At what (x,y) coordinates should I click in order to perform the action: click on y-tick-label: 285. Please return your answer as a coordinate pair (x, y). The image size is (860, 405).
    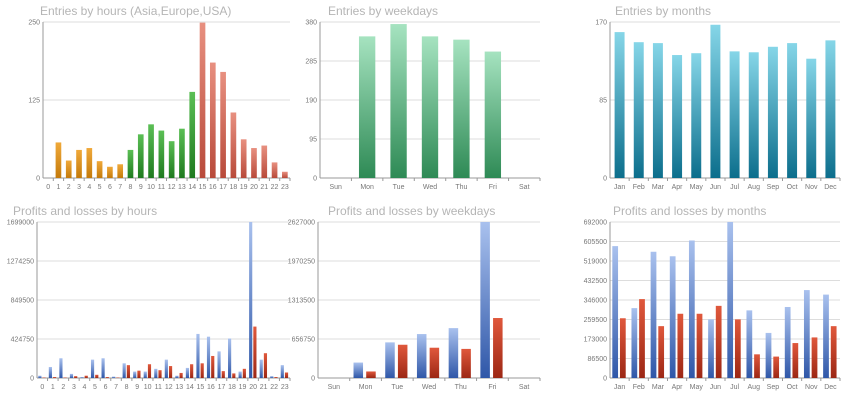
    Looking at the image, I should click on (311, 62).